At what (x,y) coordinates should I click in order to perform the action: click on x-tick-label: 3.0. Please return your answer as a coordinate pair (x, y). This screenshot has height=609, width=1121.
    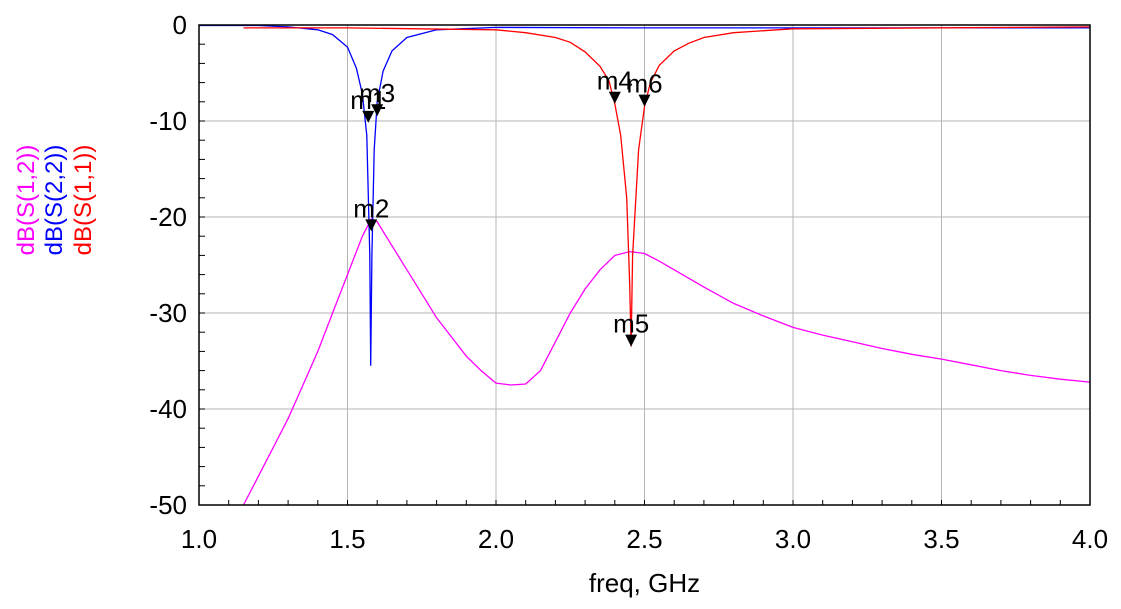
    Looking at the image, I should click on (793, 539).